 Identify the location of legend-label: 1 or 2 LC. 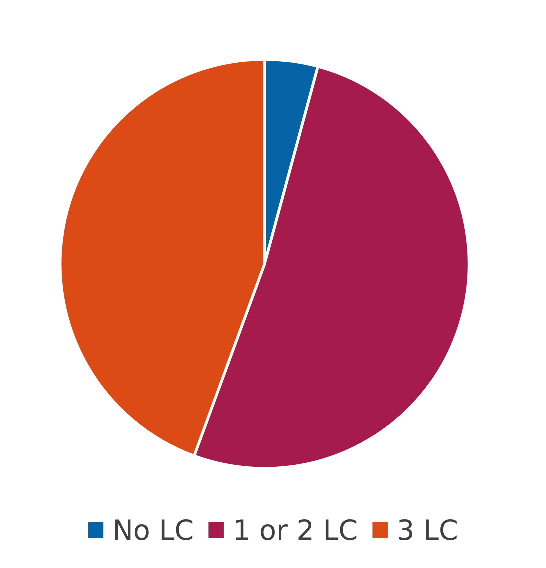
(296, 529).